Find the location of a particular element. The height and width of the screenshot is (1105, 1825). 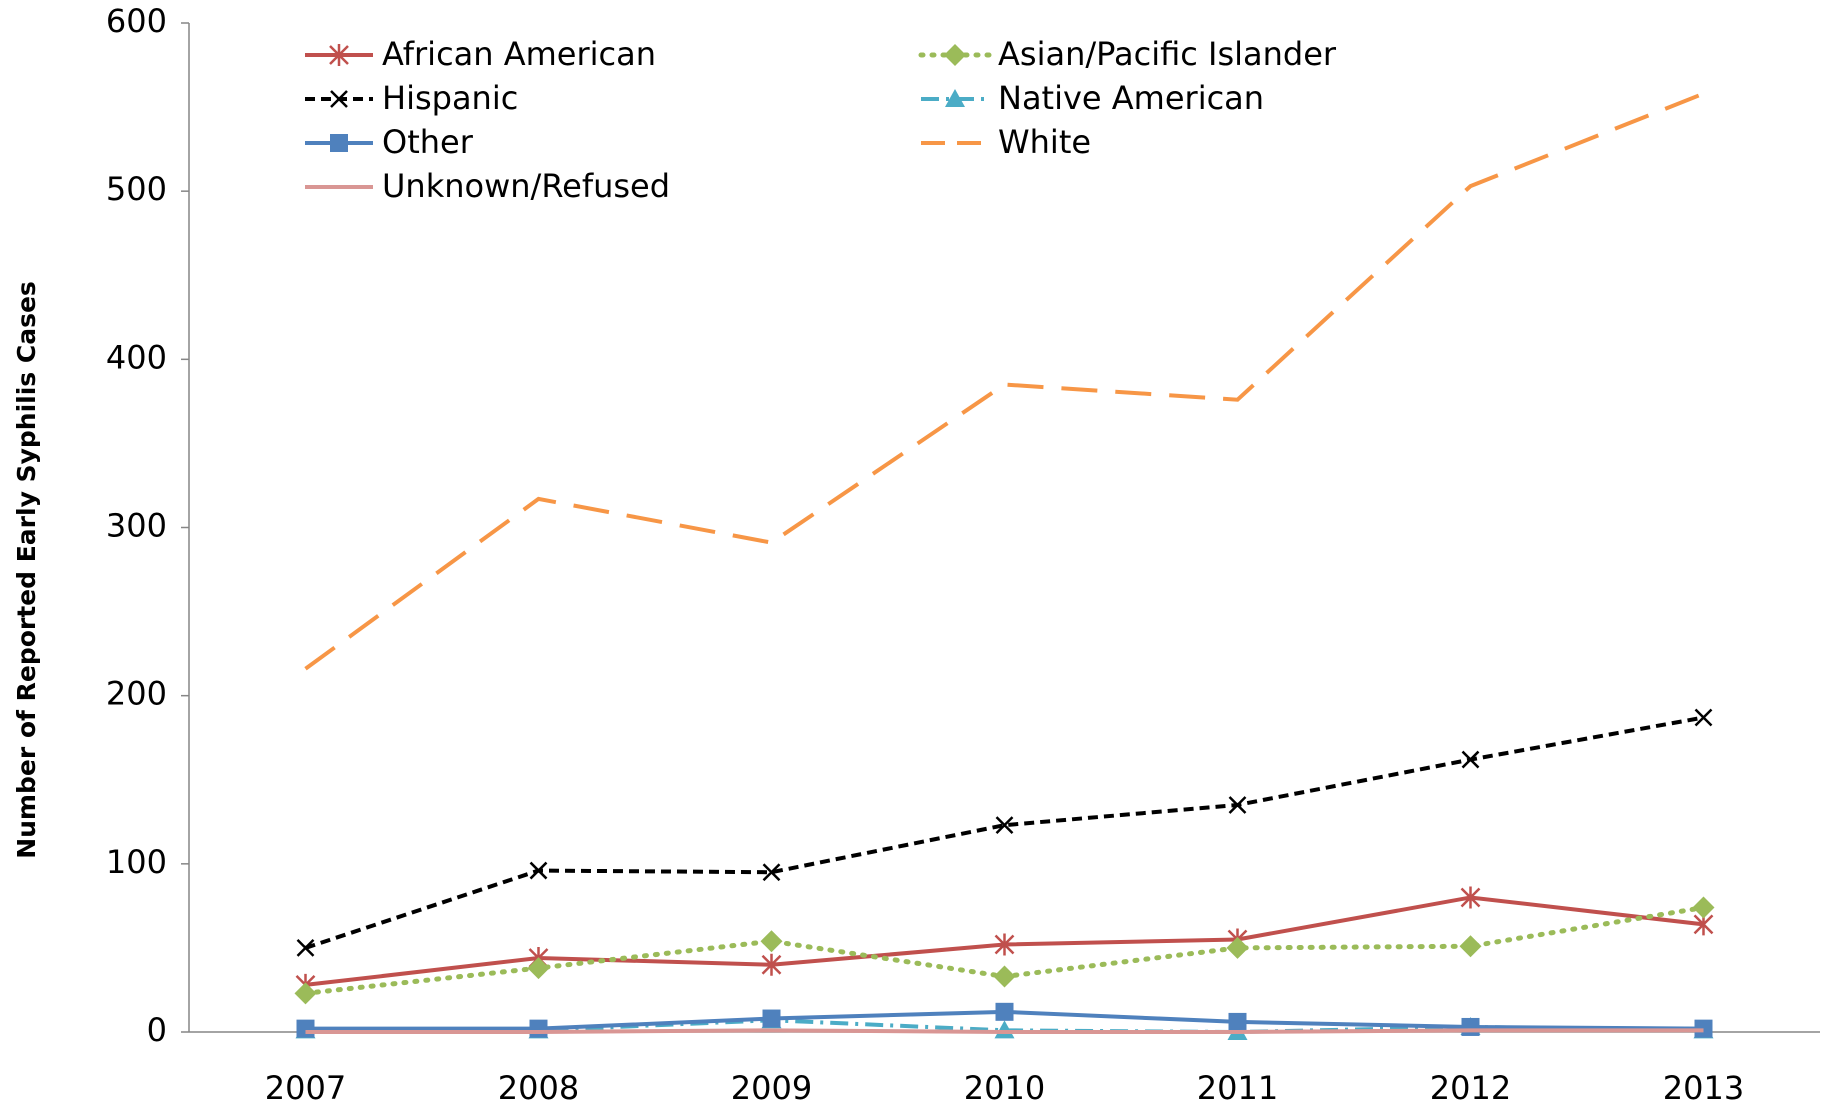

y-tick-label: 100 is located at coordinates (136, 862).